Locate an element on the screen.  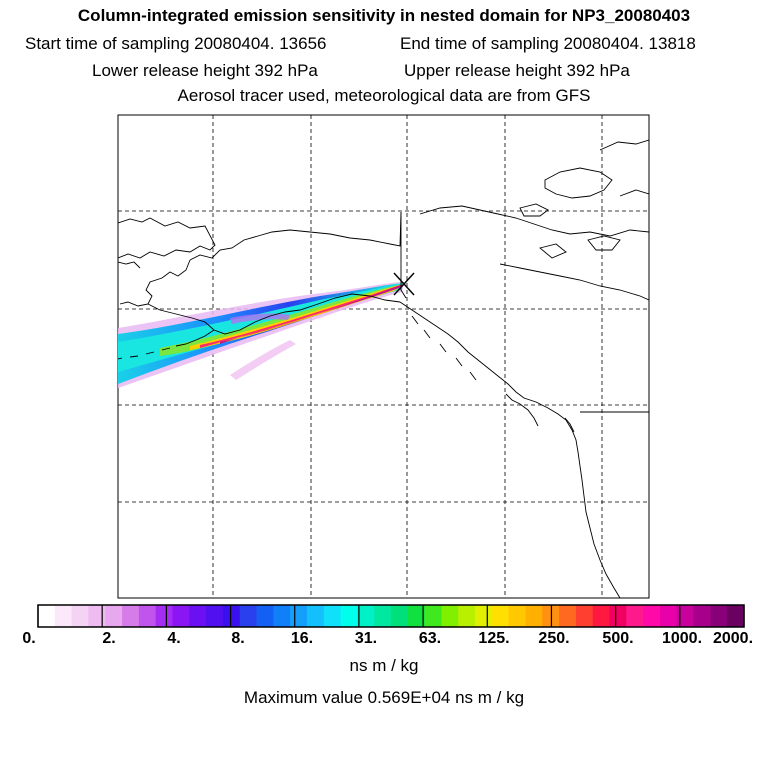
colorbar-tick-label: 500. is located at coordinates (618, 638).